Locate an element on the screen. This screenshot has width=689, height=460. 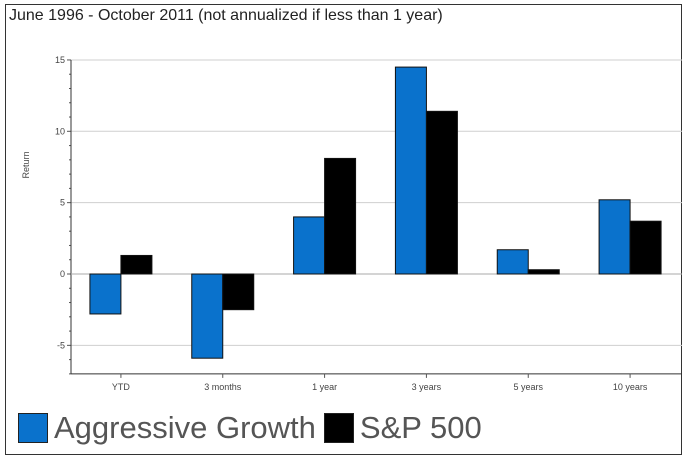
x-tick-label-2: 1 year is located at coordinates (324, 387).